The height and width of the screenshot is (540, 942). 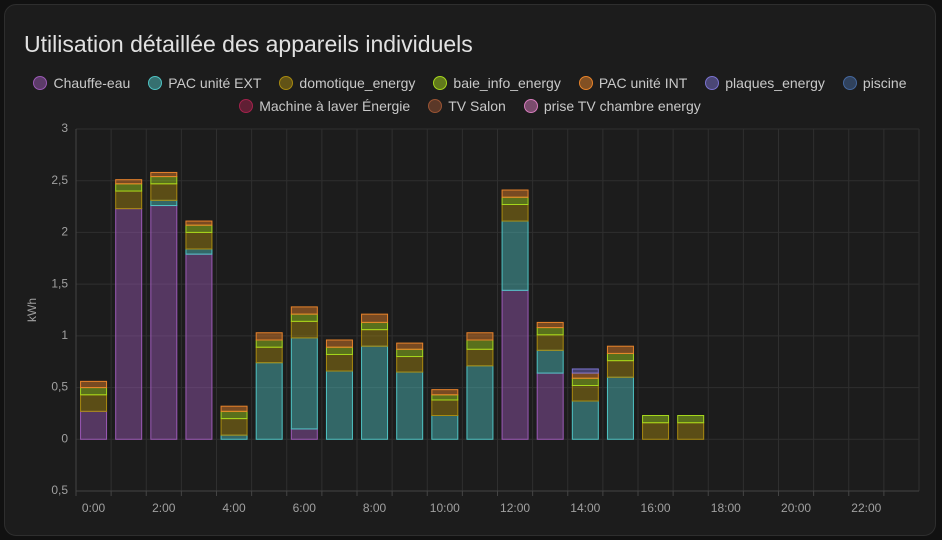 What do you see at coordinates (64, 438) in the screenshot?
I see `y-tick-label: 0` at bounding box center [64, 438].